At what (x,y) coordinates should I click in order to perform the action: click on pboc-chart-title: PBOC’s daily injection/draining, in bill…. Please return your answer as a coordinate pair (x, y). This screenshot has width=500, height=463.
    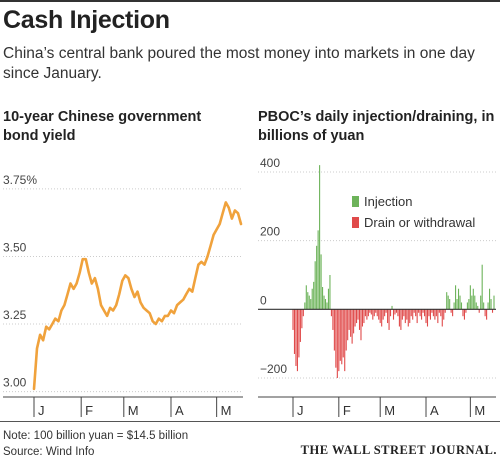
    Looking at the image, I should click on (376, 126).